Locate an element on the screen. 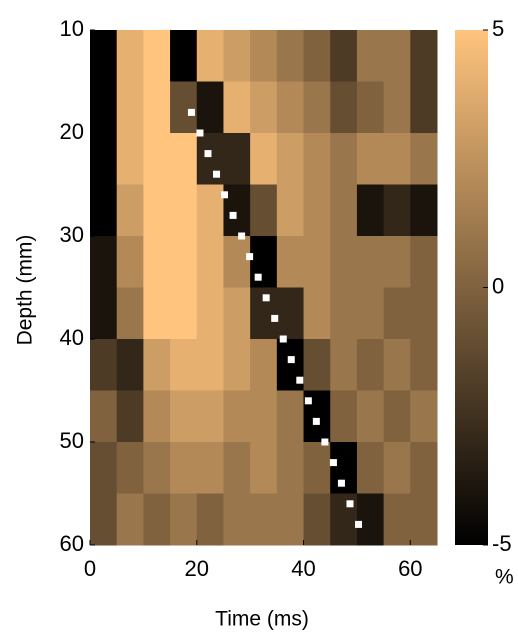 The width and height of the screenshot is (518, 643). colorbar is located at coordinates (471, 287).